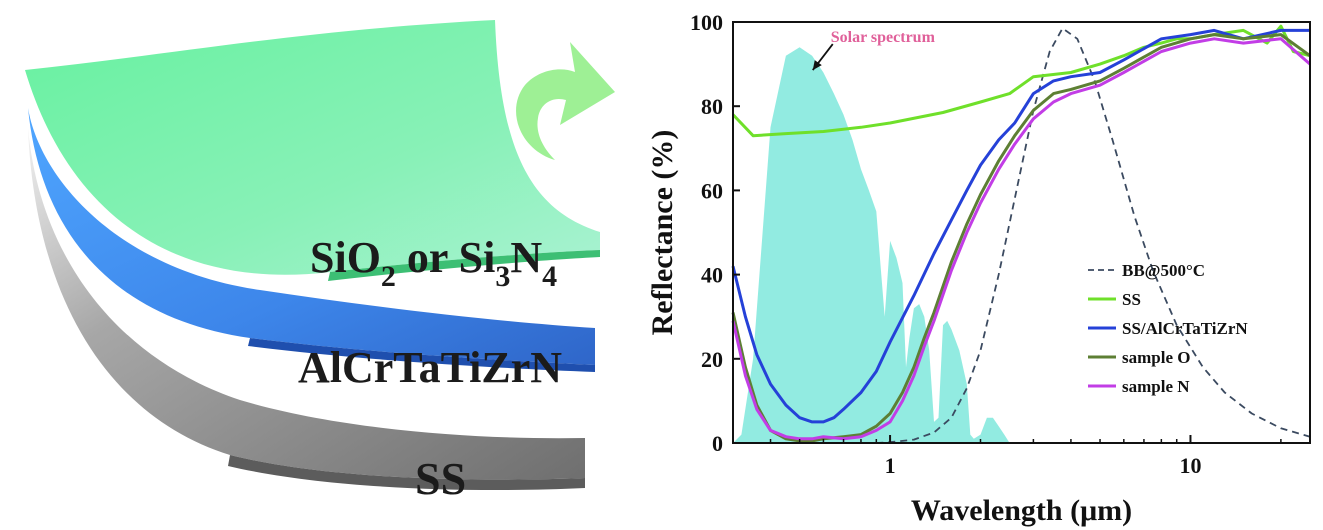  Describe the element at coordinates (1185, 328) in the screenshot. I see `legend-label-2: SS/AlCrTaTiZrN` at that location.